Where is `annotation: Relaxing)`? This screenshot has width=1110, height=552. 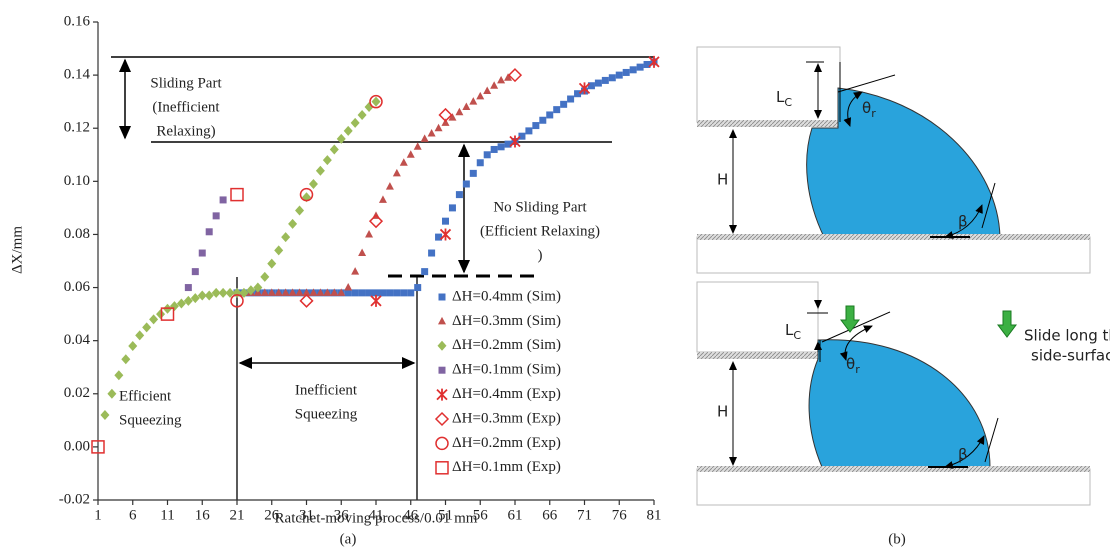
annotation: Relaxing) is located at coordinates (185, 131).